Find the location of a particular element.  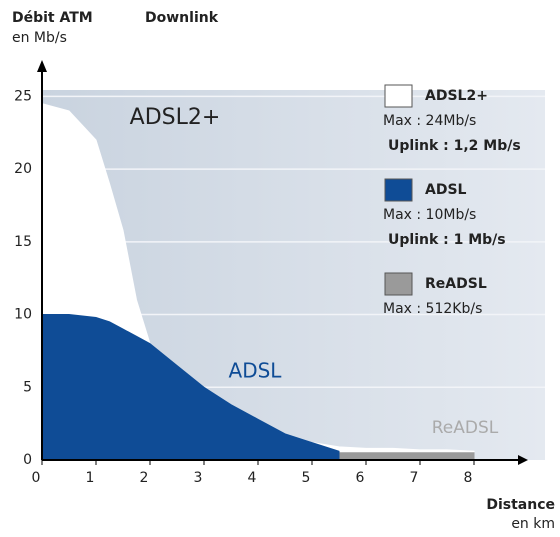

series-label: ReADSL is located at coordinates (465, 428).